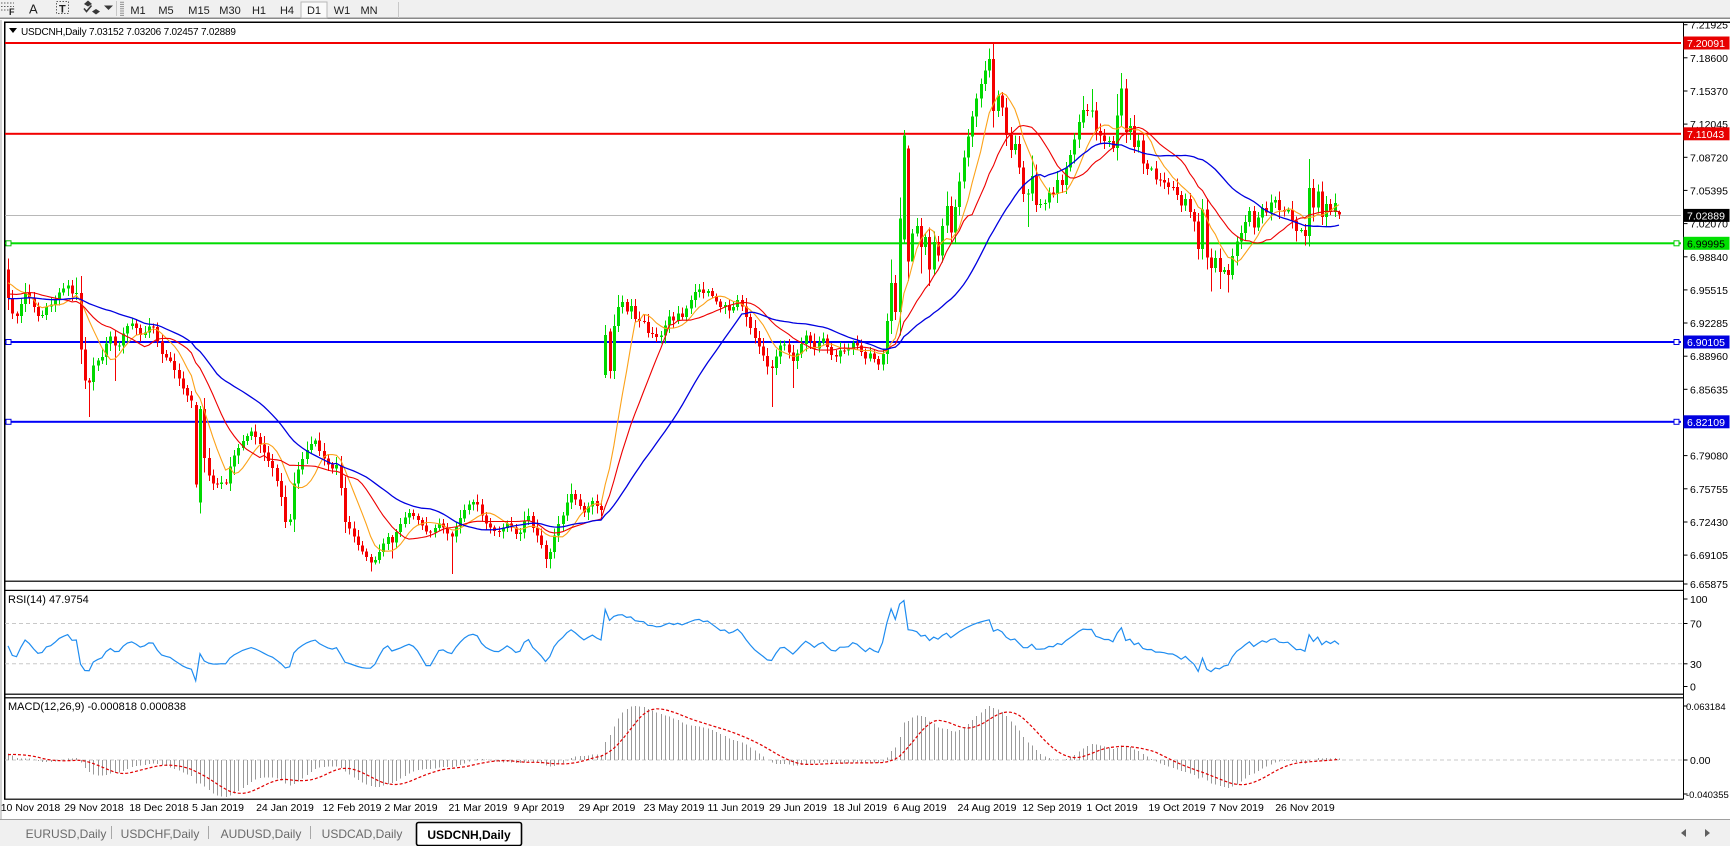 This screenshot has width=1730, height=846. I want to click on svg-text: 24 Aug 2019, so click(987, 808).